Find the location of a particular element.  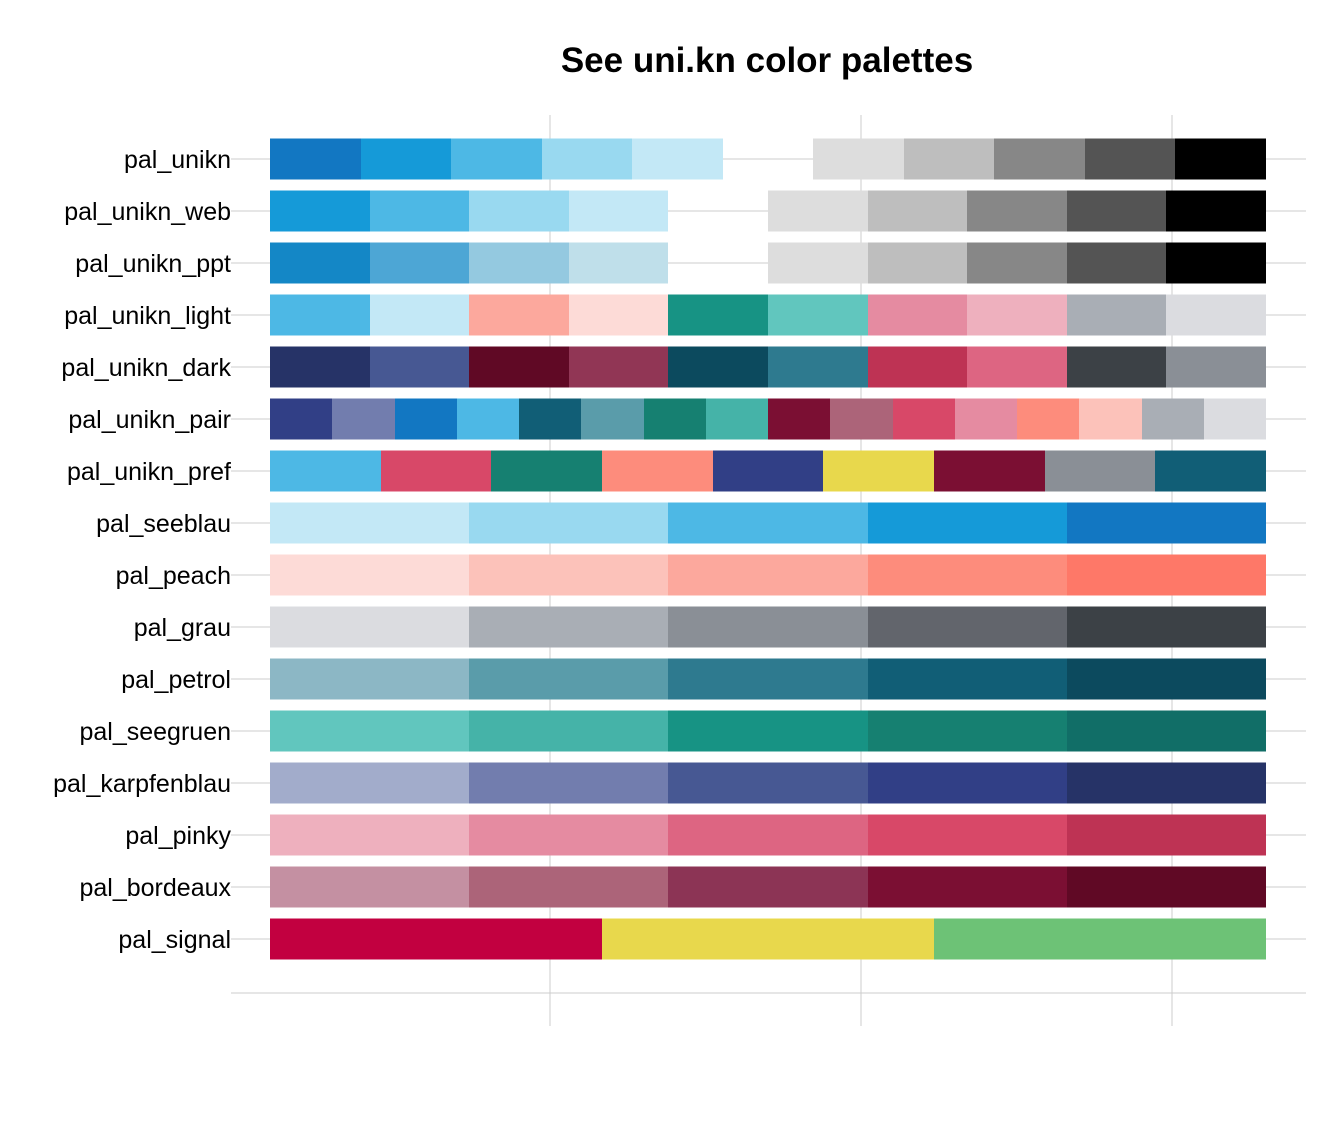

palette-label: pal_pinky is located at coordinates (178, 836).